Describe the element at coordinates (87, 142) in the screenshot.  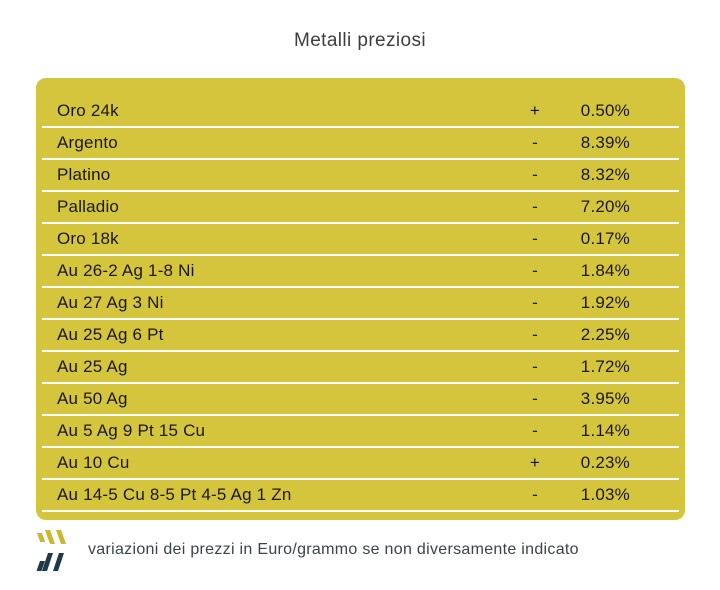
I see `metal-name: Argento` at that location.